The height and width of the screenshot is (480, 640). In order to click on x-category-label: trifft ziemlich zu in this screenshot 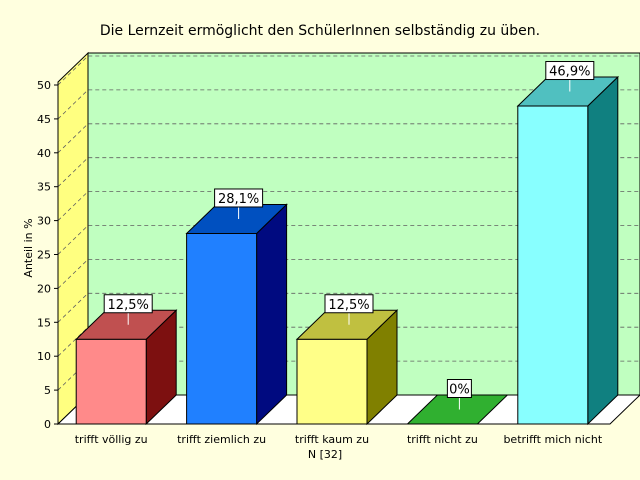, I will do `click(221, 439)`.